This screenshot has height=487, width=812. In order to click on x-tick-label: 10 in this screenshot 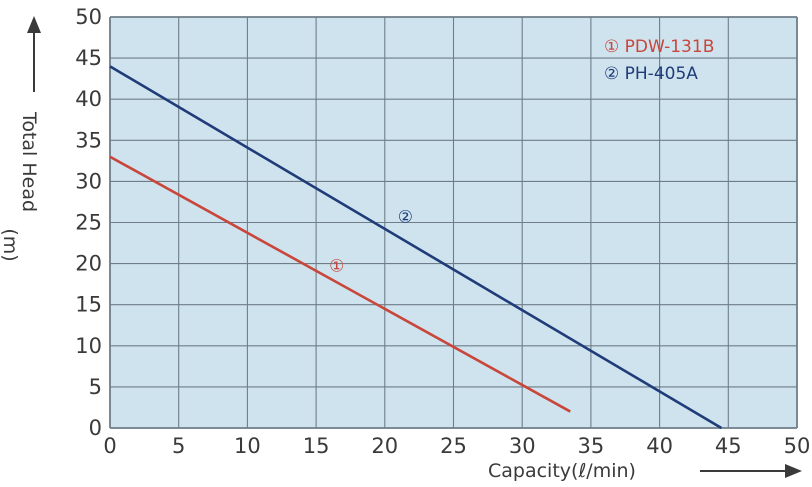, I will do `click(247, 446)`.